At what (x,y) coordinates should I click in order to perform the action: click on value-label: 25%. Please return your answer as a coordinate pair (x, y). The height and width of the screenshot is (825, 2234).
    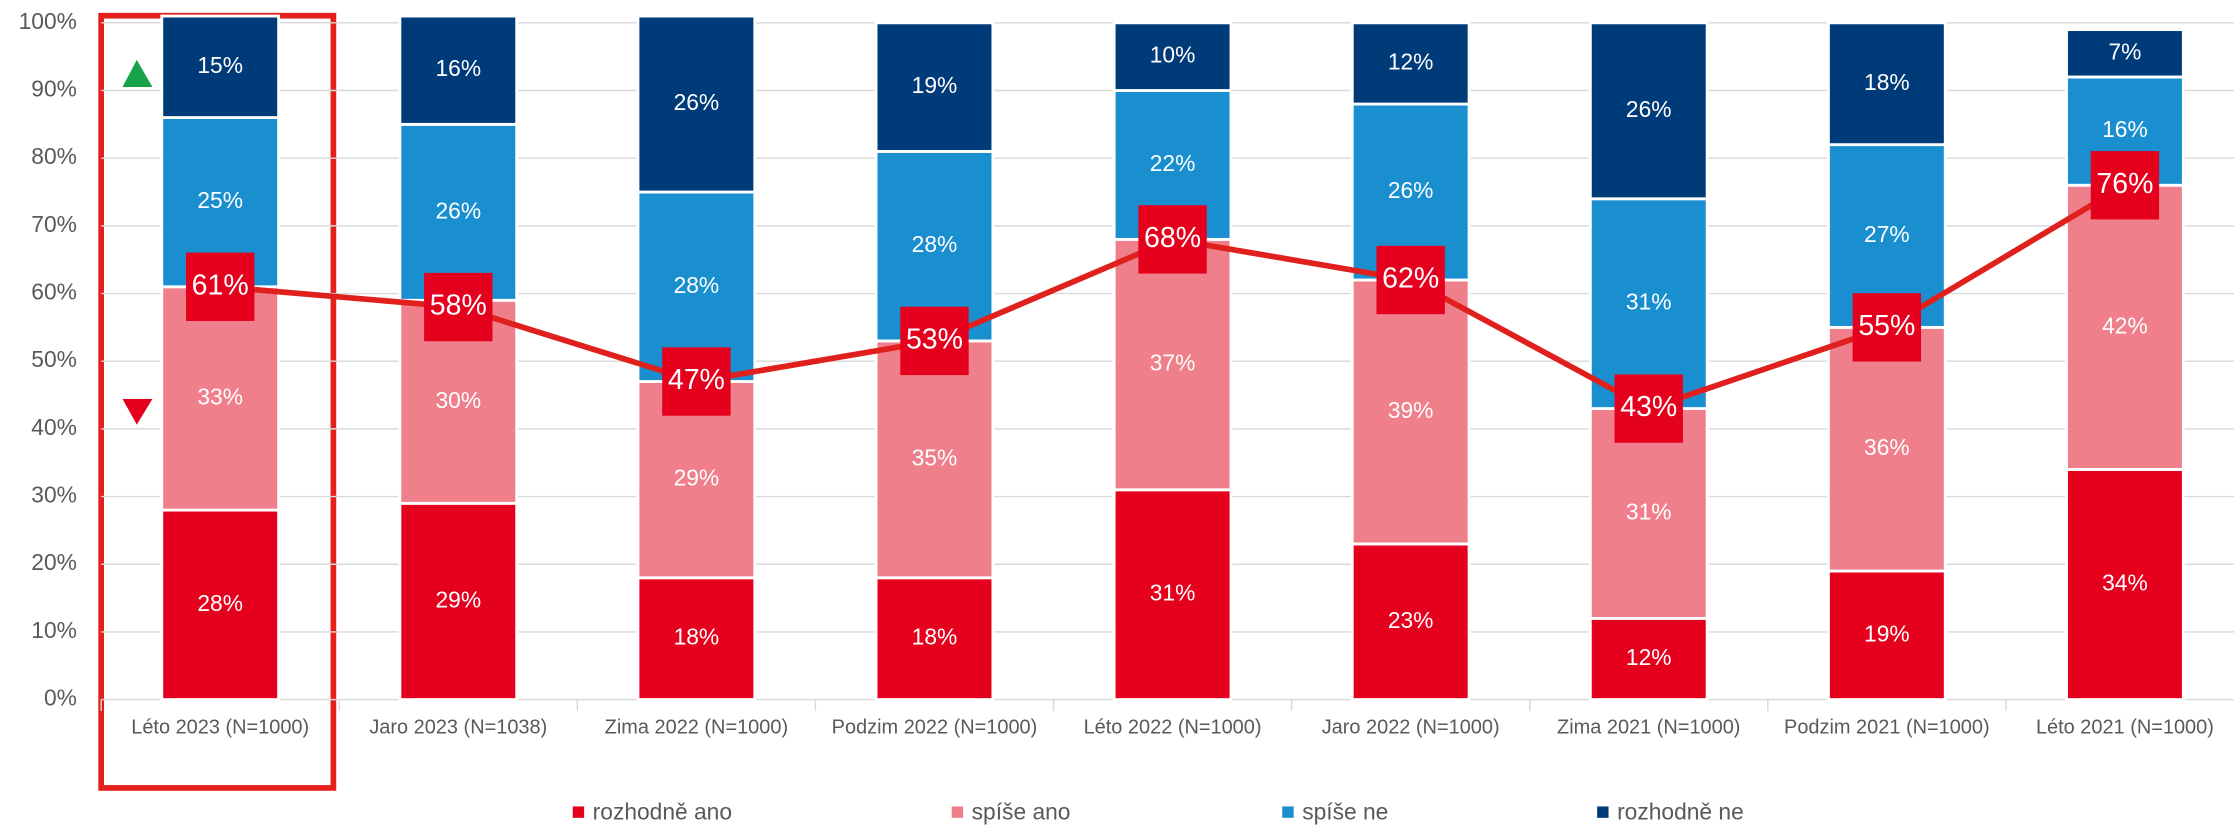
    Looking at the image, I should click on (220, 200).